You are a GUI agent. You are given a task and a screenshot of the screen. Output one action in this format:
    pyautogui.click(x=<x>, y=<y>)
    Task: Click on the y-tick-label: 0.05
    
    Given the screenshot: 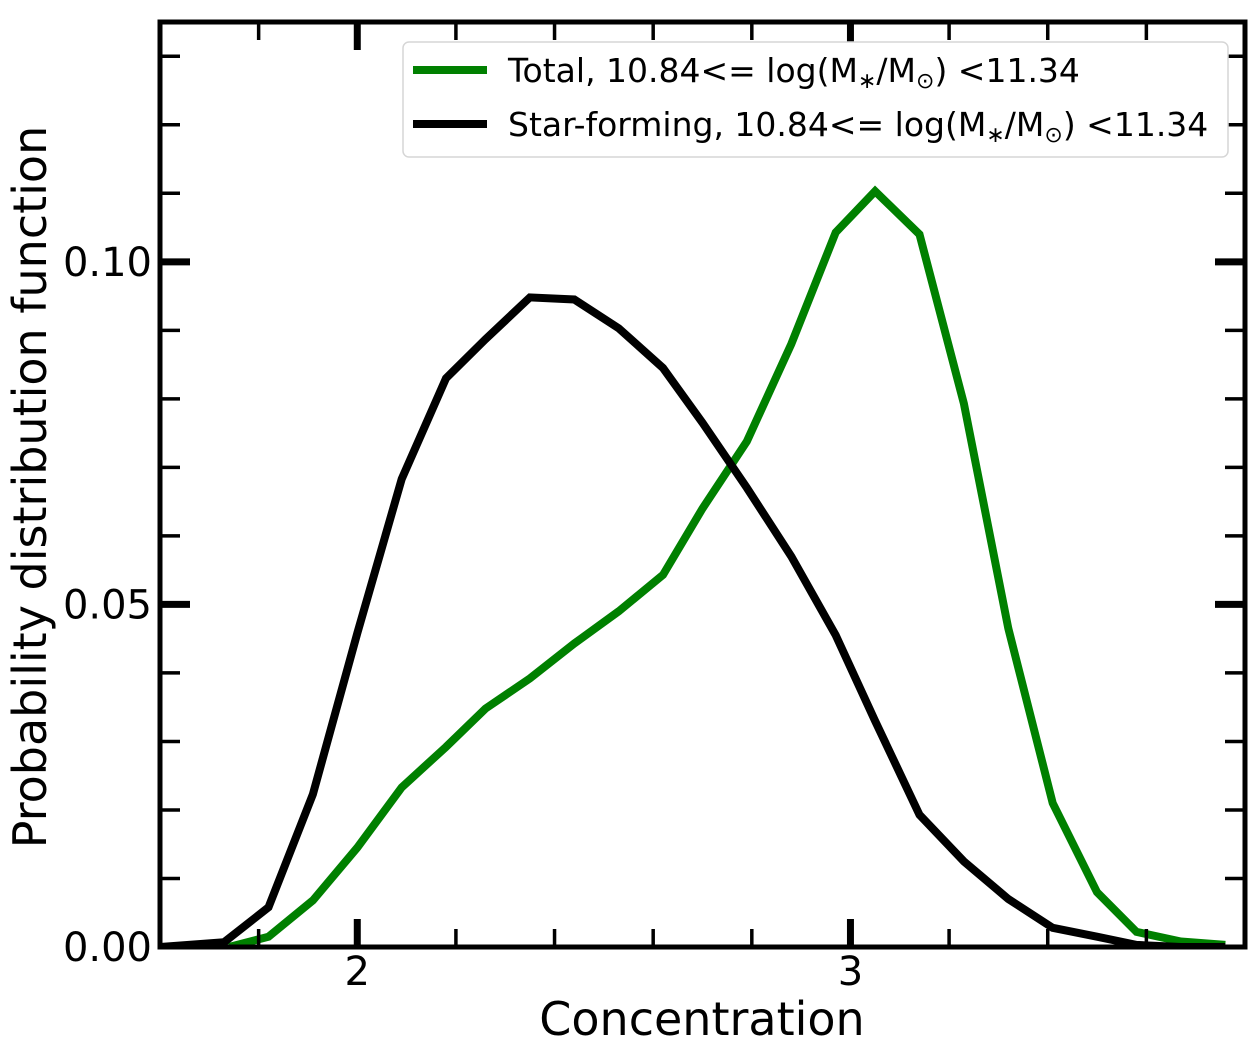 What is the action you would take?
    pyautogui.click(x=107, y=605)
    